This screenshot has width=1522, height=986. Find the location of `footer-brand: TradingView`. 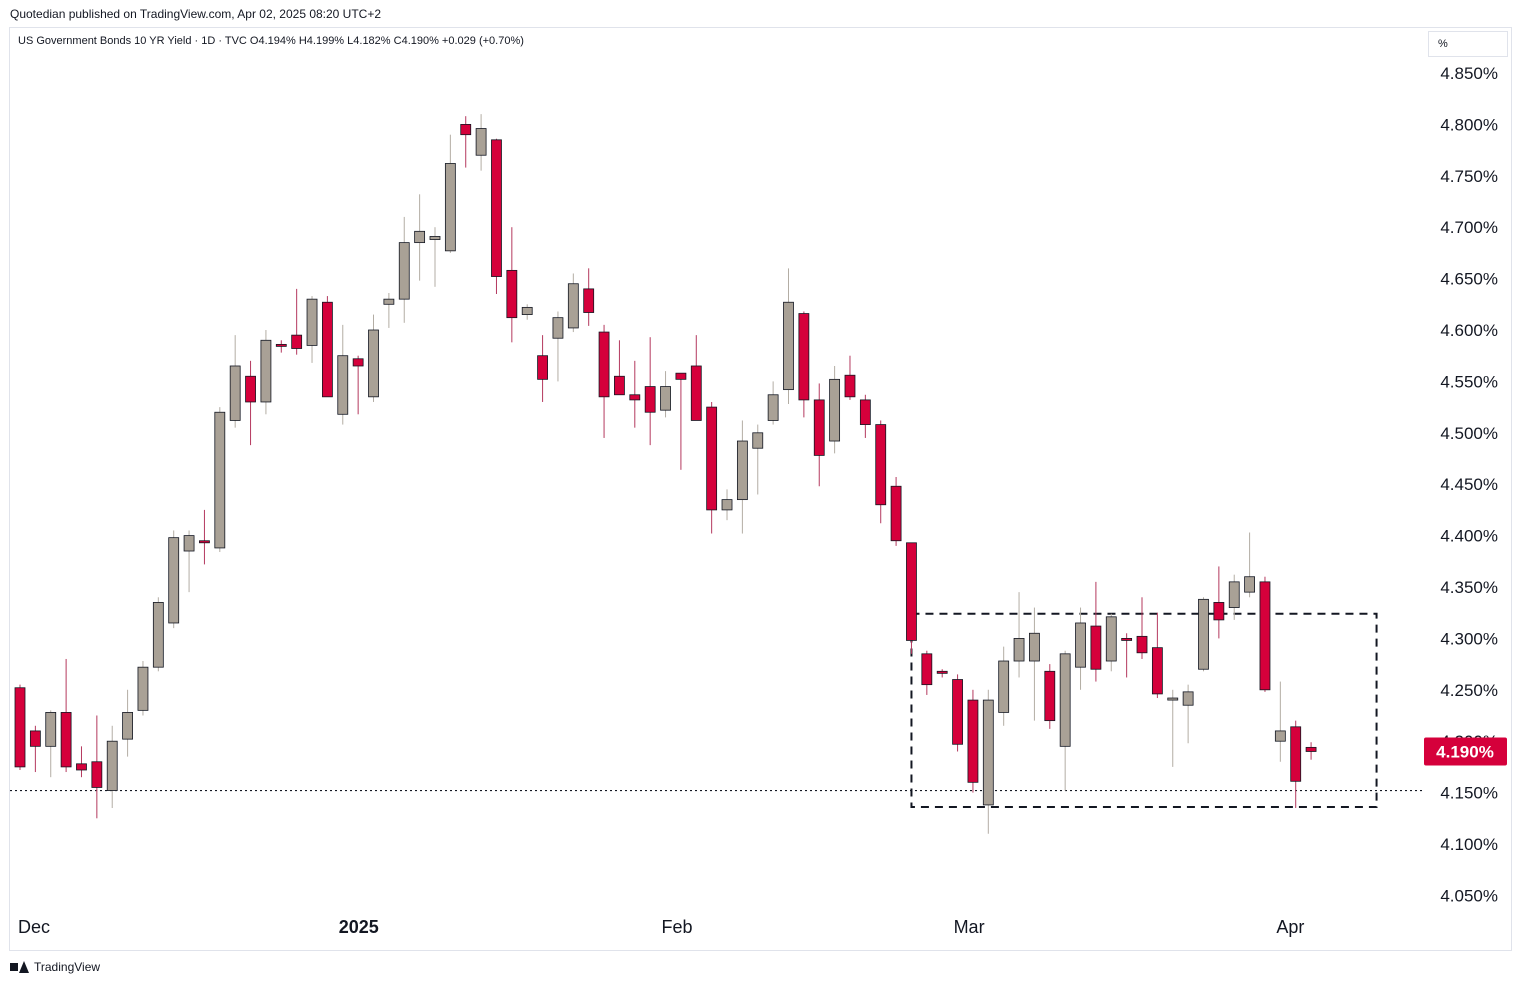

footer-brand: TradingView is located at coordinates (55, 967).